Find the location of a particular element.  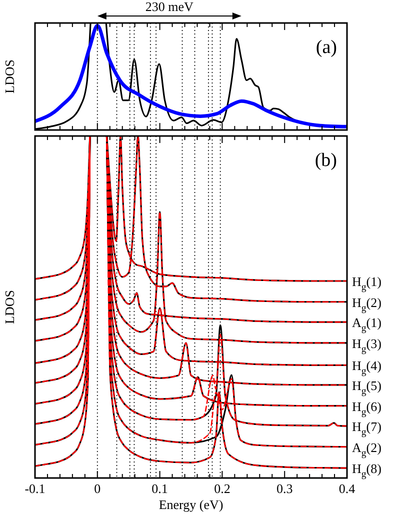

text: 230 meV is located at coordinates (169, 7).